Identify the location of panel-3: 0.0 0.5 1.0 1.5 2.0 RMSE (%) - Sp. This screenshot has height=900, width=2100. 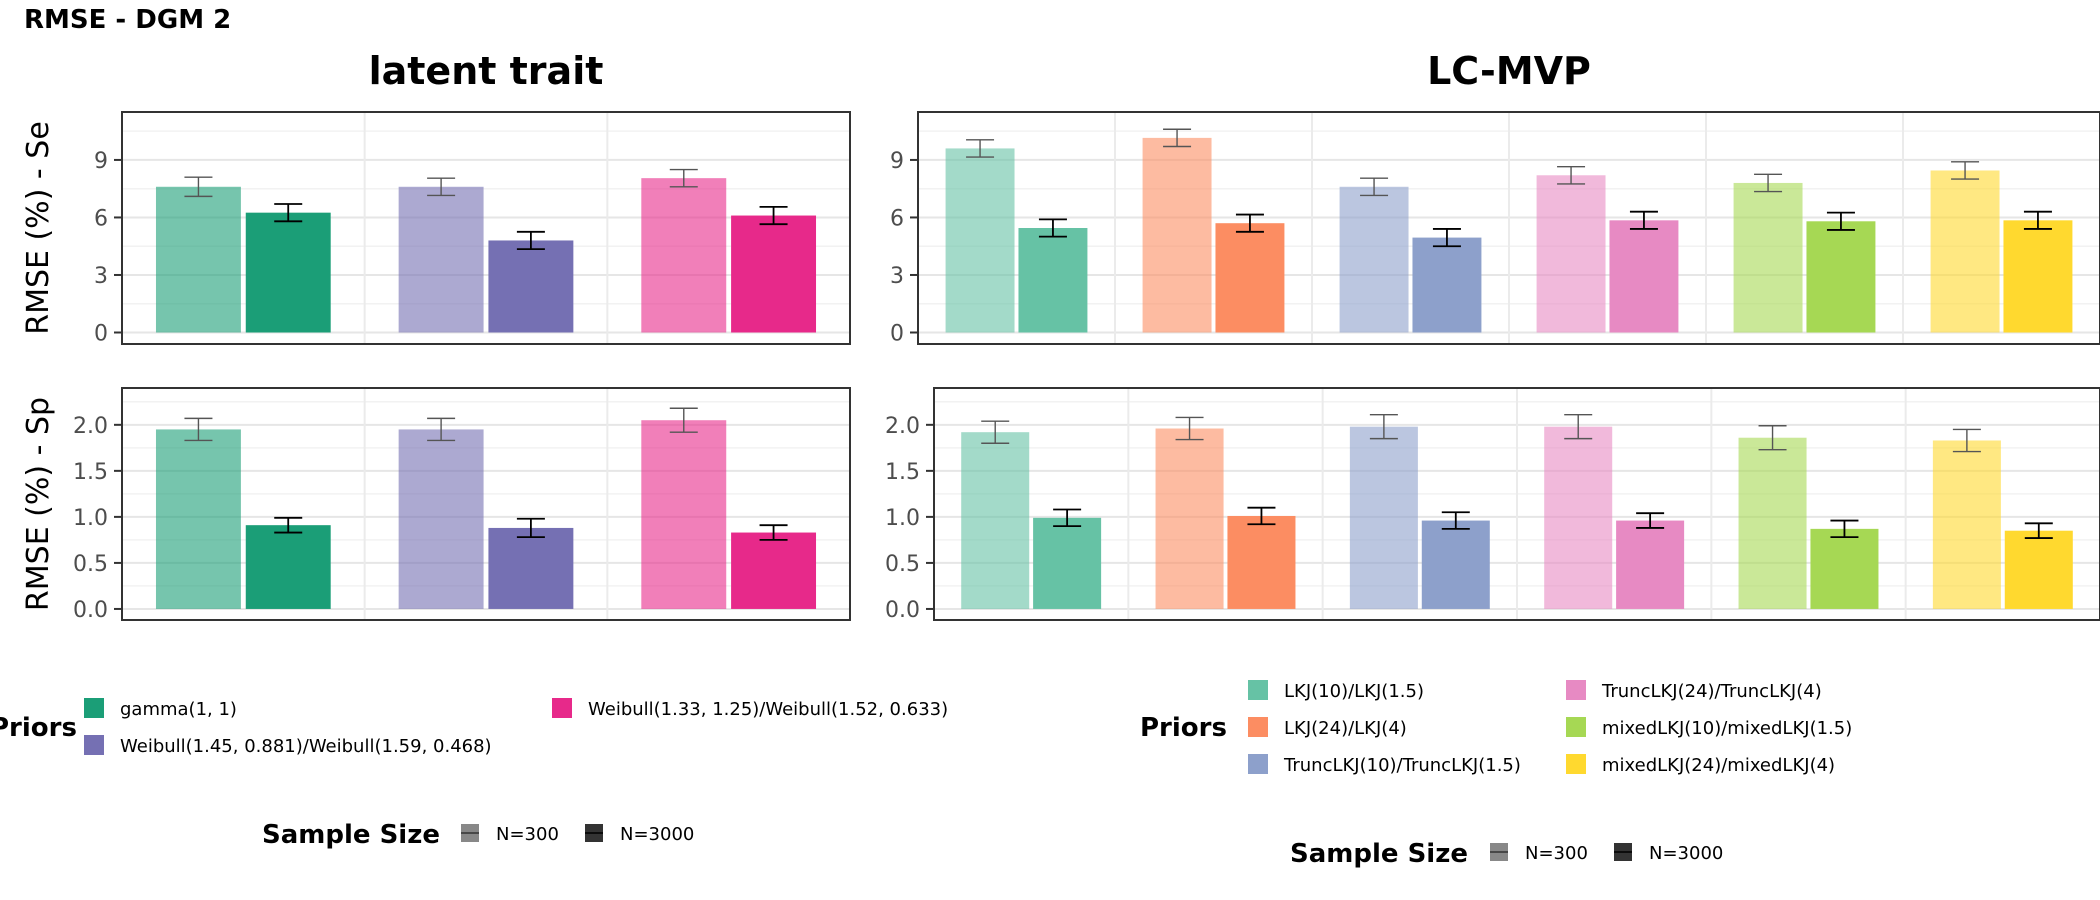
(436, 505).